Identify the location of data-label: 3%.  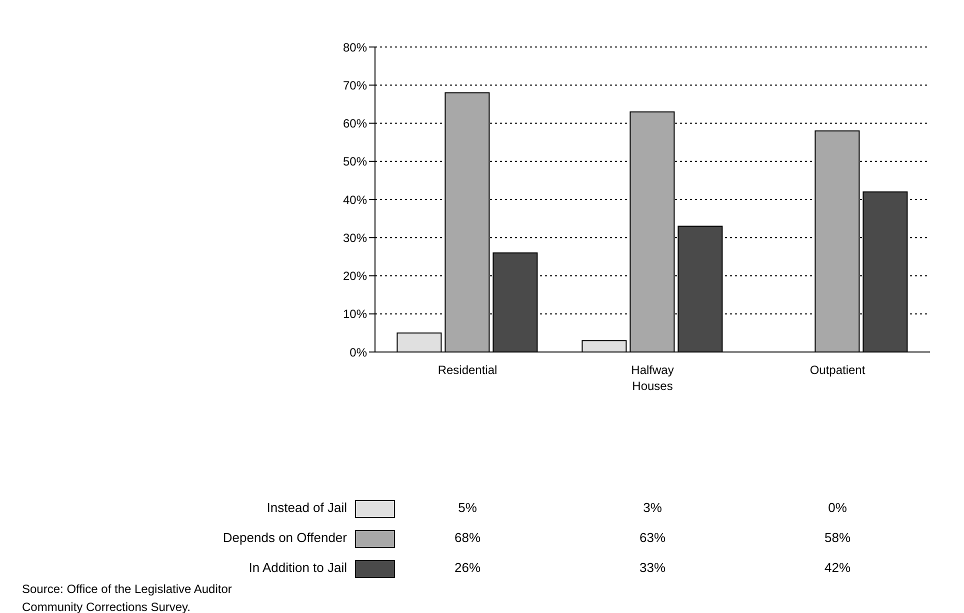
(652, 507).